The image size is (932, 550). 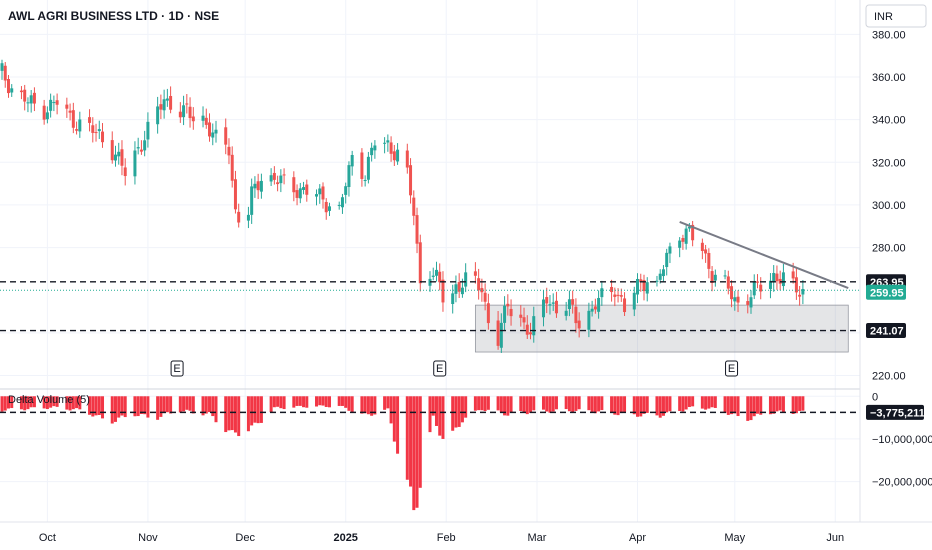 I want to click on time-tick-label: May, so click(x=734, y=538).